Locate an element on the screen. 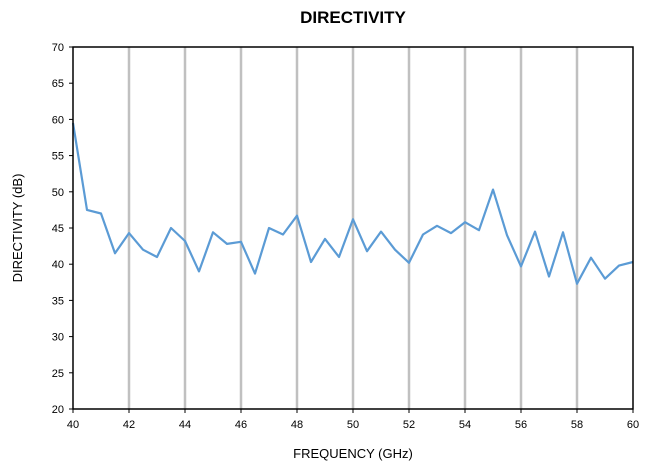  y-tick-label: 25 is located at coordinates (58, 374).